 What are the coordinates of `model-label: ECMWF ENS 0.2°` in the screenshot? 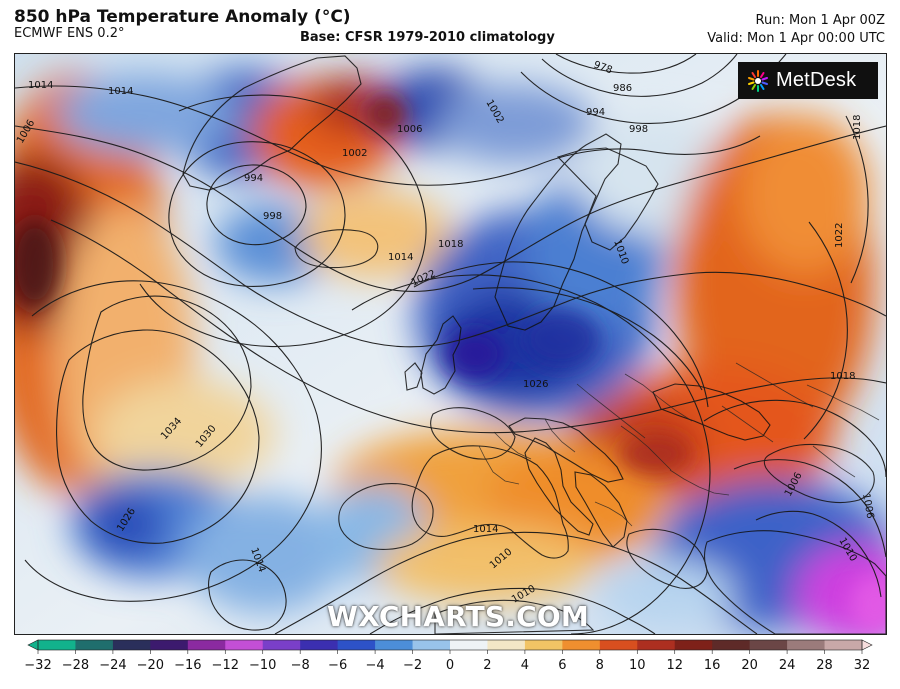 It's located at (69, 33).